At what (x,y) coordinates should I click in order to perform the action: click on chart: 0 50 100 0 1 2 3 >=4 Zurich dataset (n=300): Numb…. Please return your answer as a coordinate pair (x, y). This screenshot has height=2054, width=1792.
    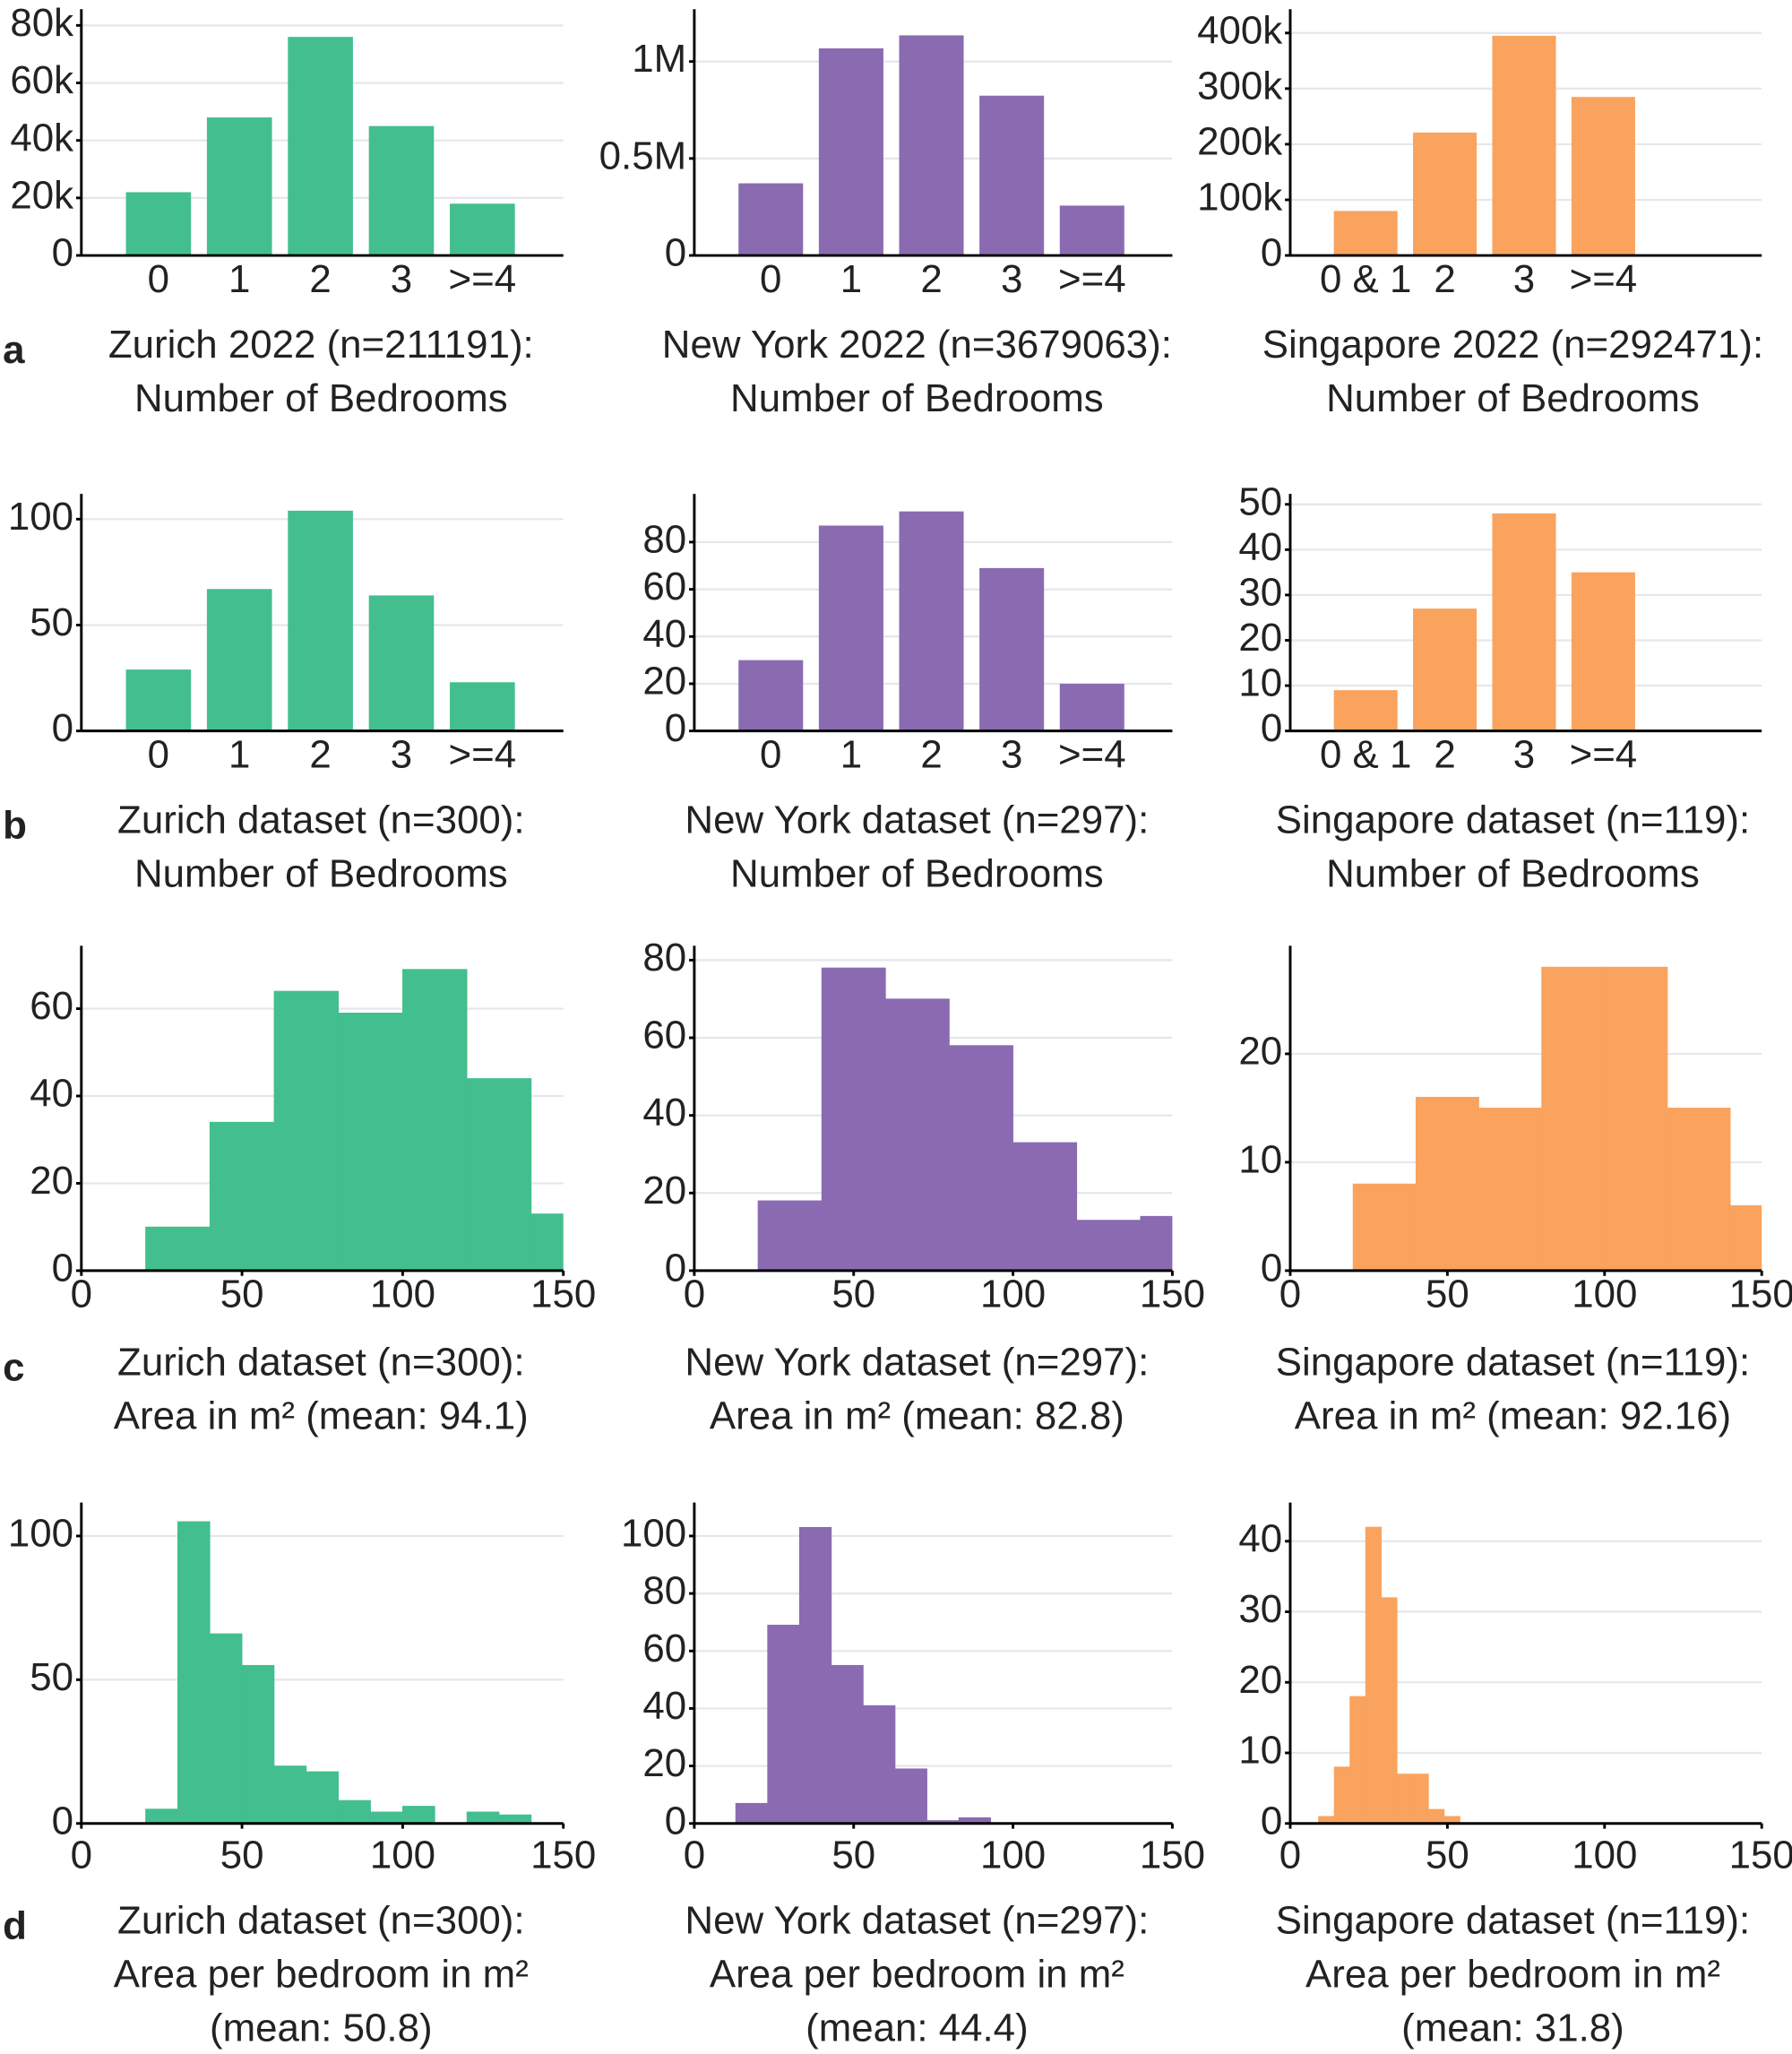
    Looking at the image, I should click on (283, 694).